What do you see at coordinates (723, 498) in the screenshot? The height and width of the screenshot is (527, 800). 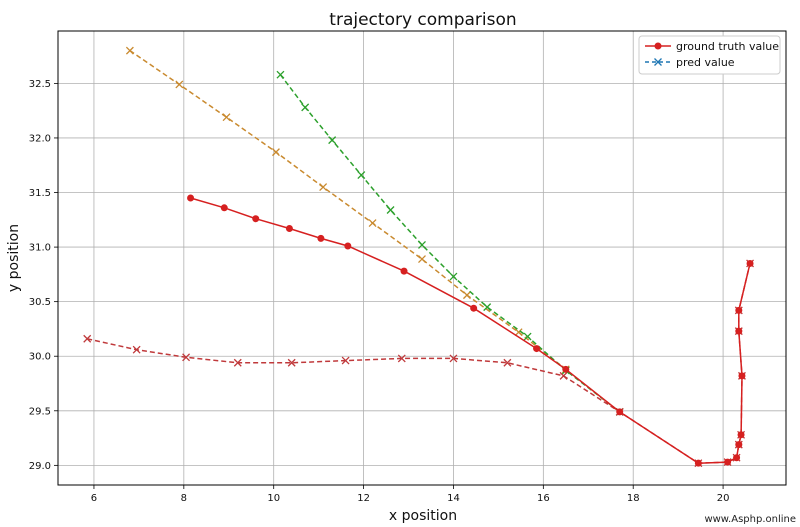 I see `x-tick-label: 20` at bounding box center [723, 498].